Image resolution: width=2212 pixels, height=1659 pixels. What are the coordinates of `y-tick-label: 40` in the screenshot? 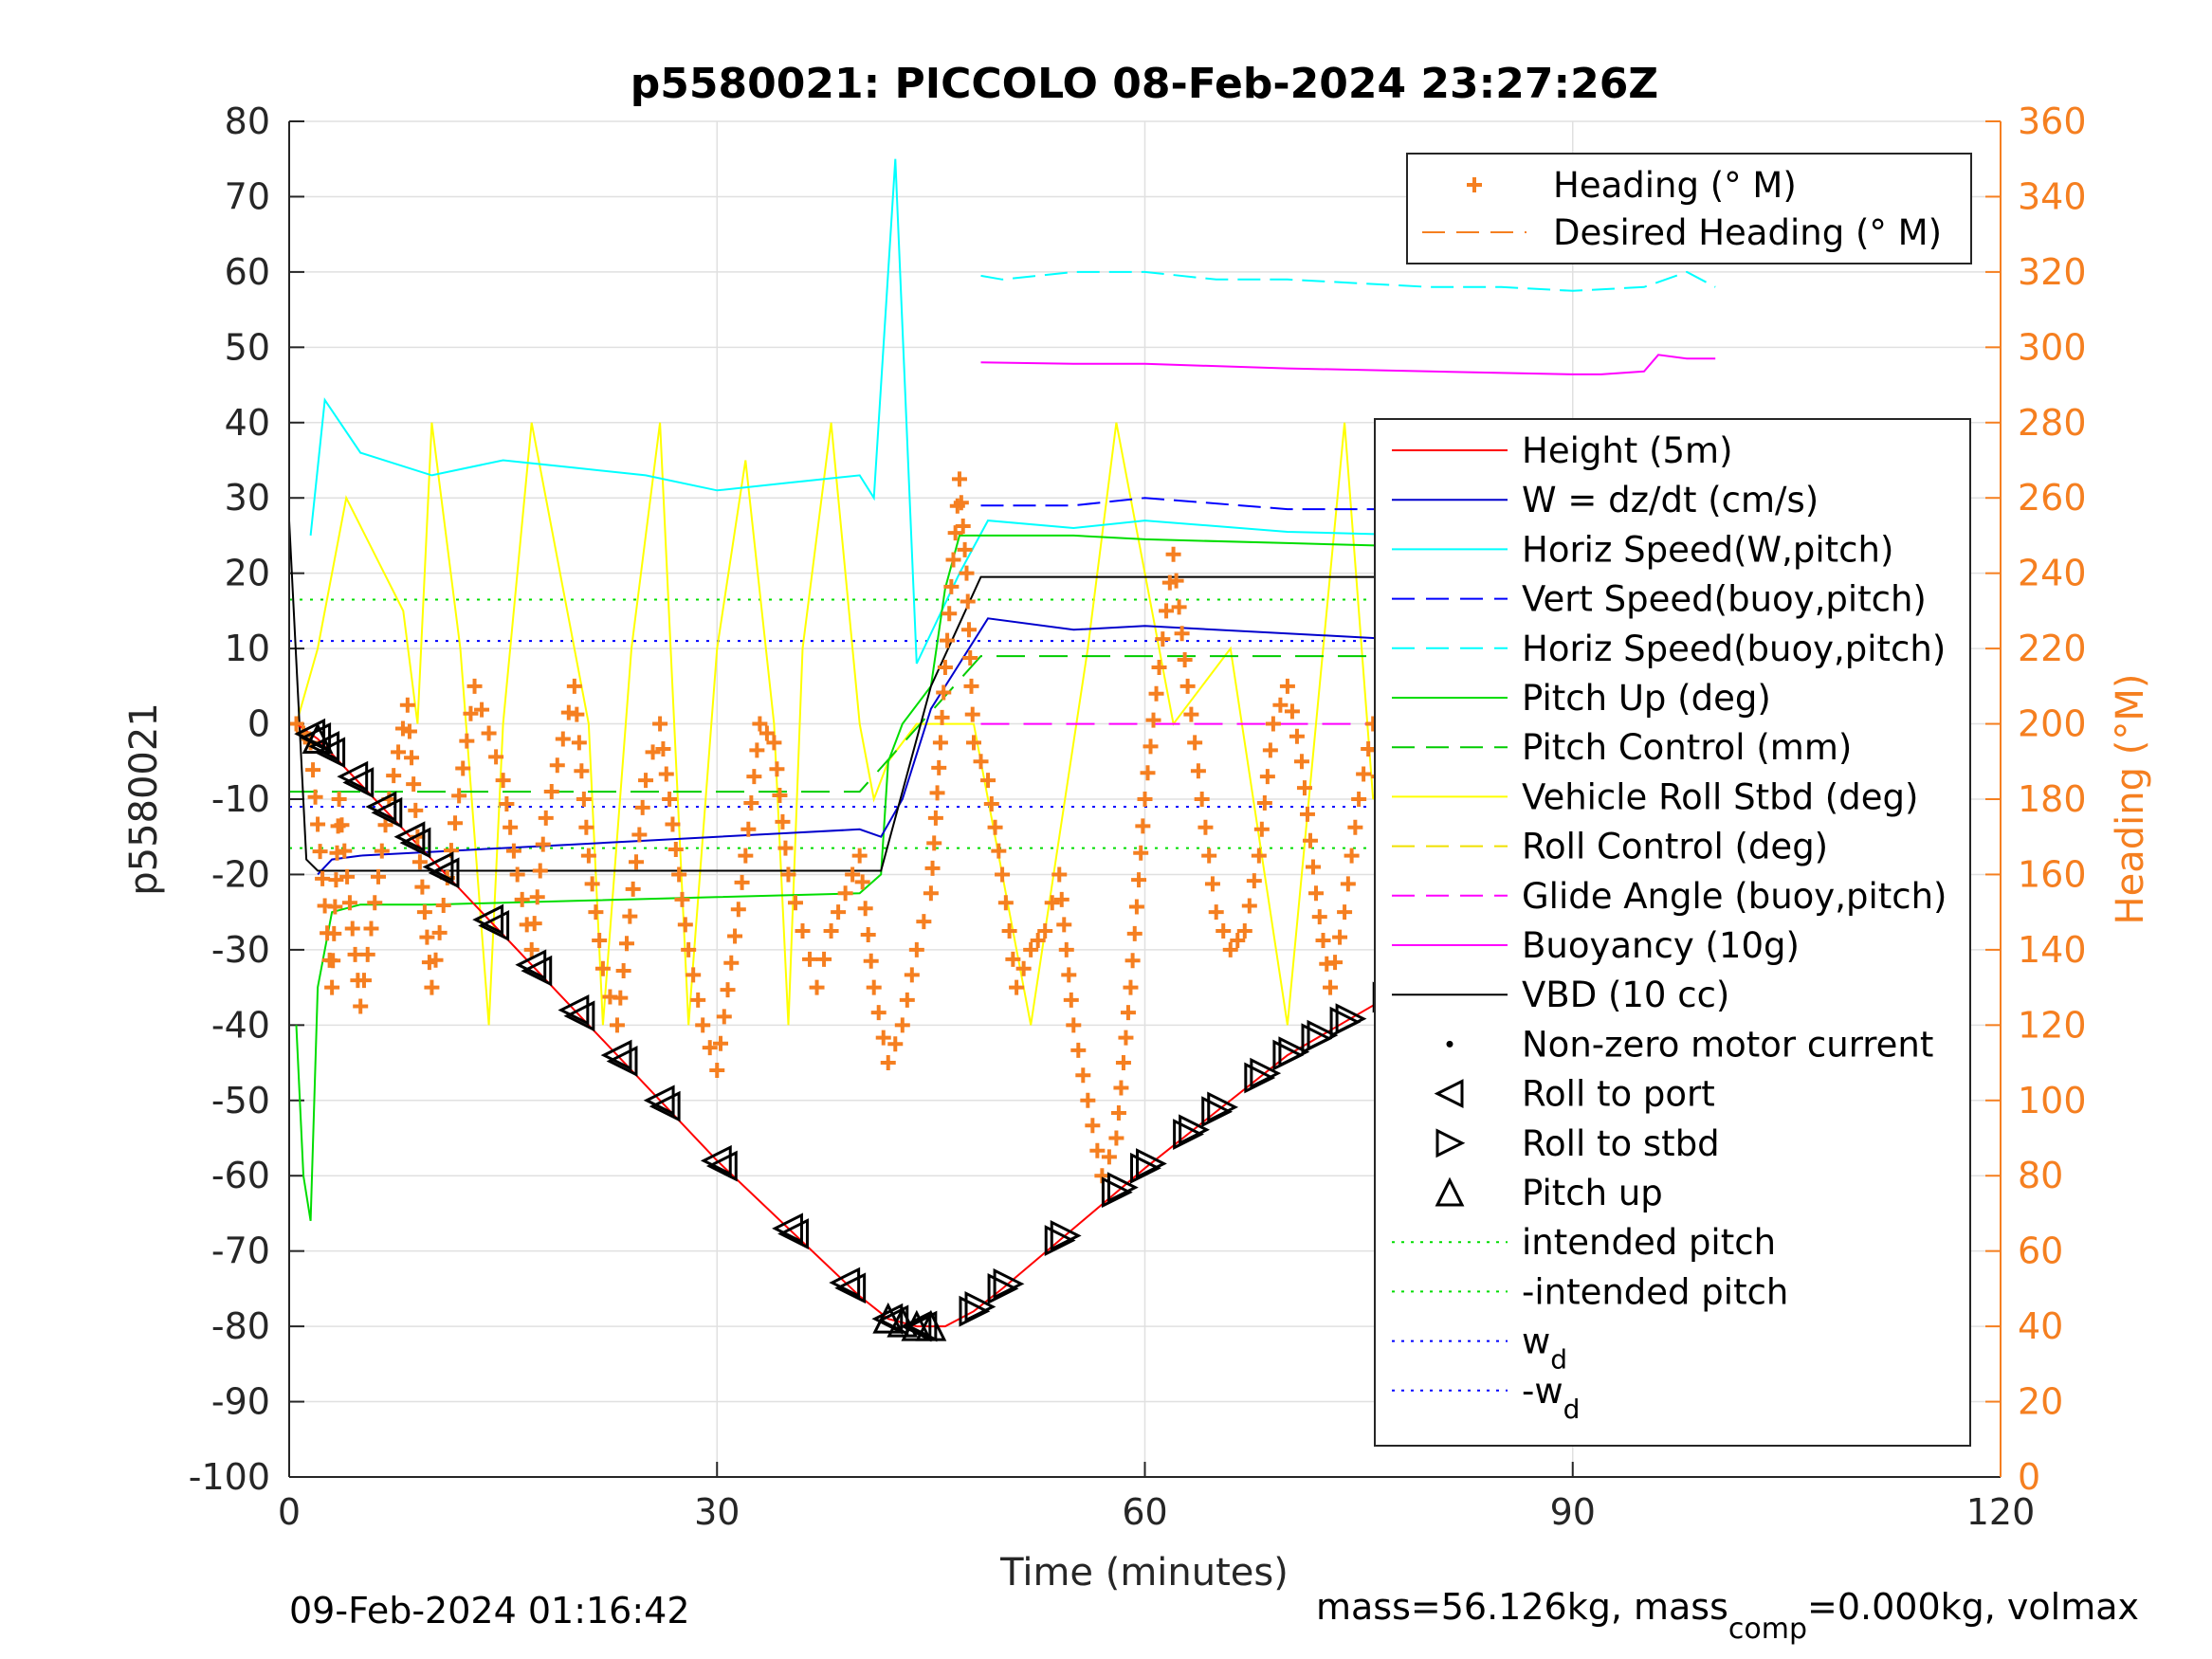 It's located at (247, 423).